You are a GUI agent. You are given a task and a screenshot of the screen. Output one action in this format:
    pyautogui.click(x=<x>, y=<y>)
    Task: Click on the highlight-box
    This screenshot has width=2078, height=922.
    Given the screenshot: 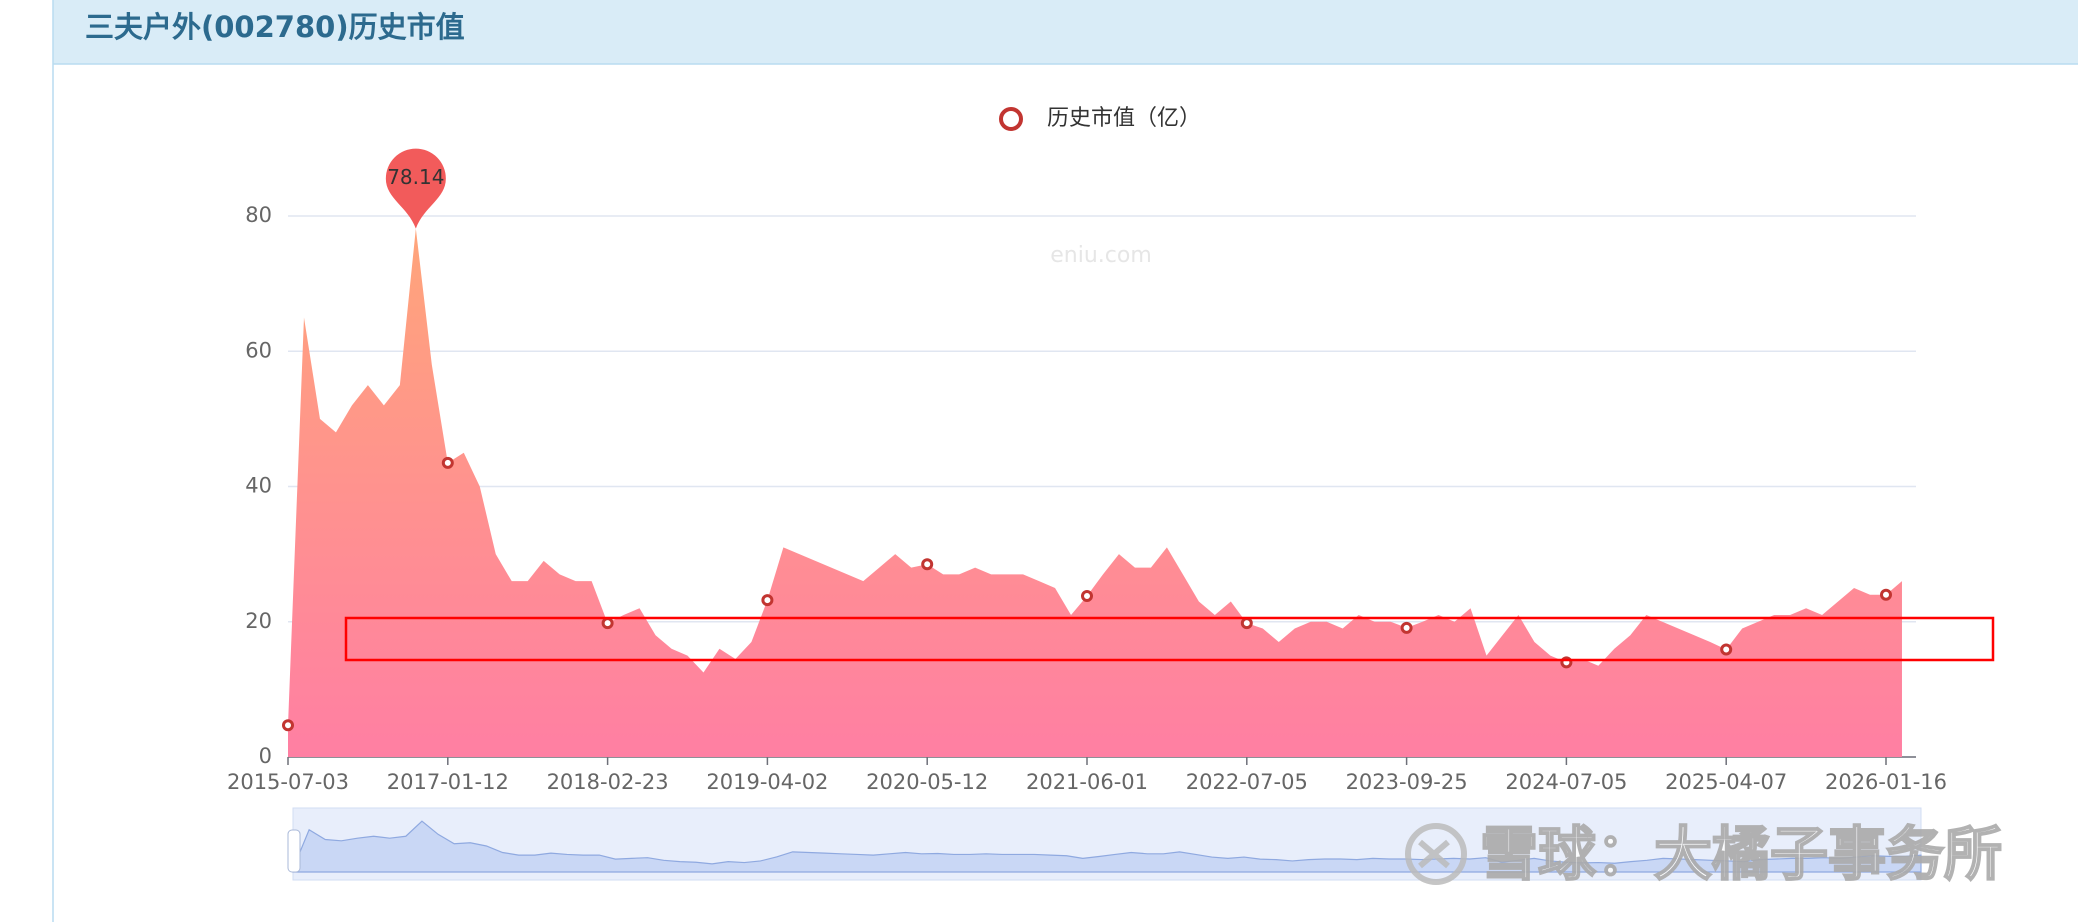 What is the action you would take?
    pyautogui.click(x=1169, y=639)
    